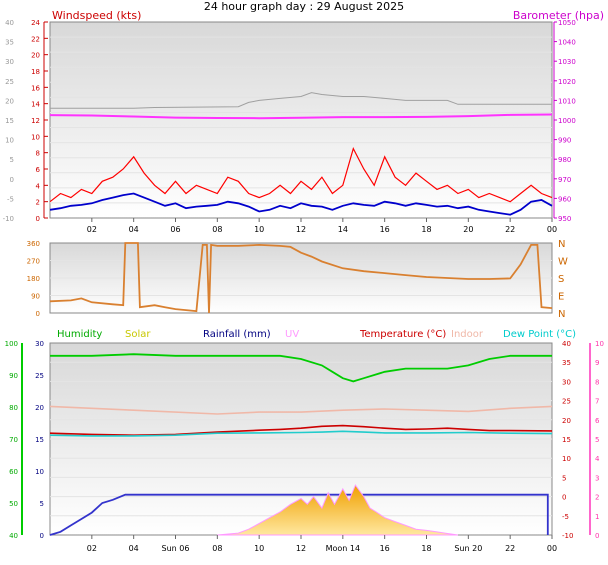 The height and width of the screenshot is (565, 608). Describe the element at coordinates (13, 504) in the screenshot. I see `humidity-tick-label: 50` at that location.